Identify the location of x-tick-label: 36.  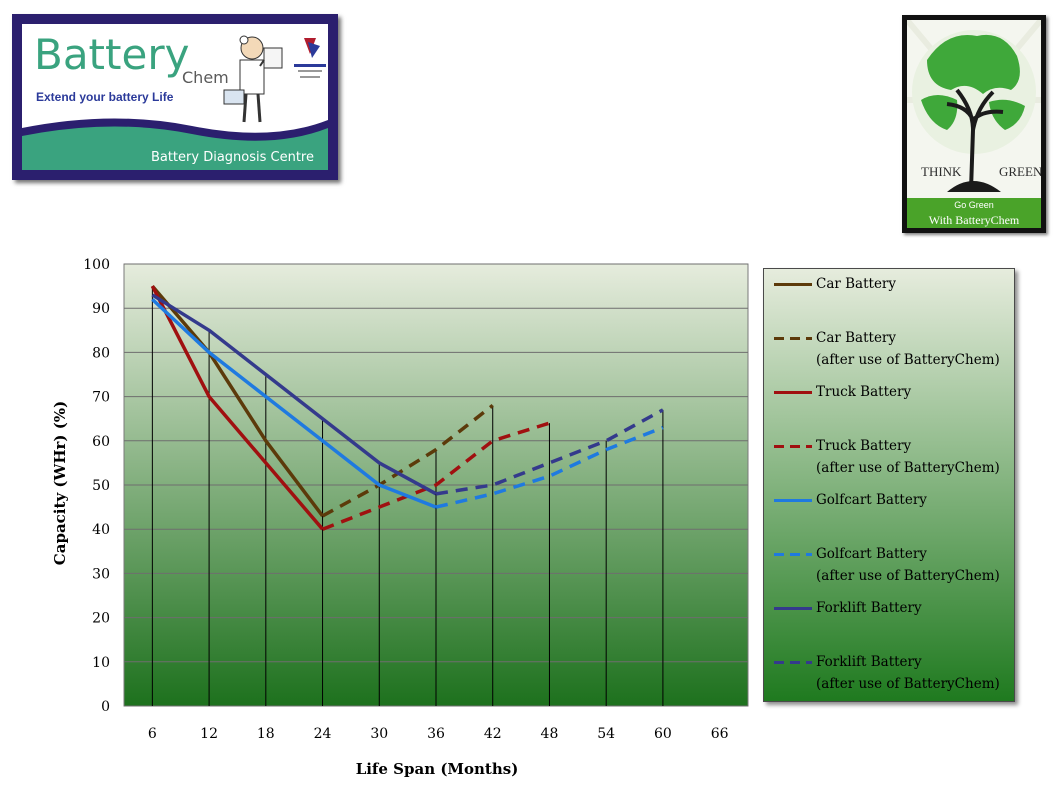
(436, 734).